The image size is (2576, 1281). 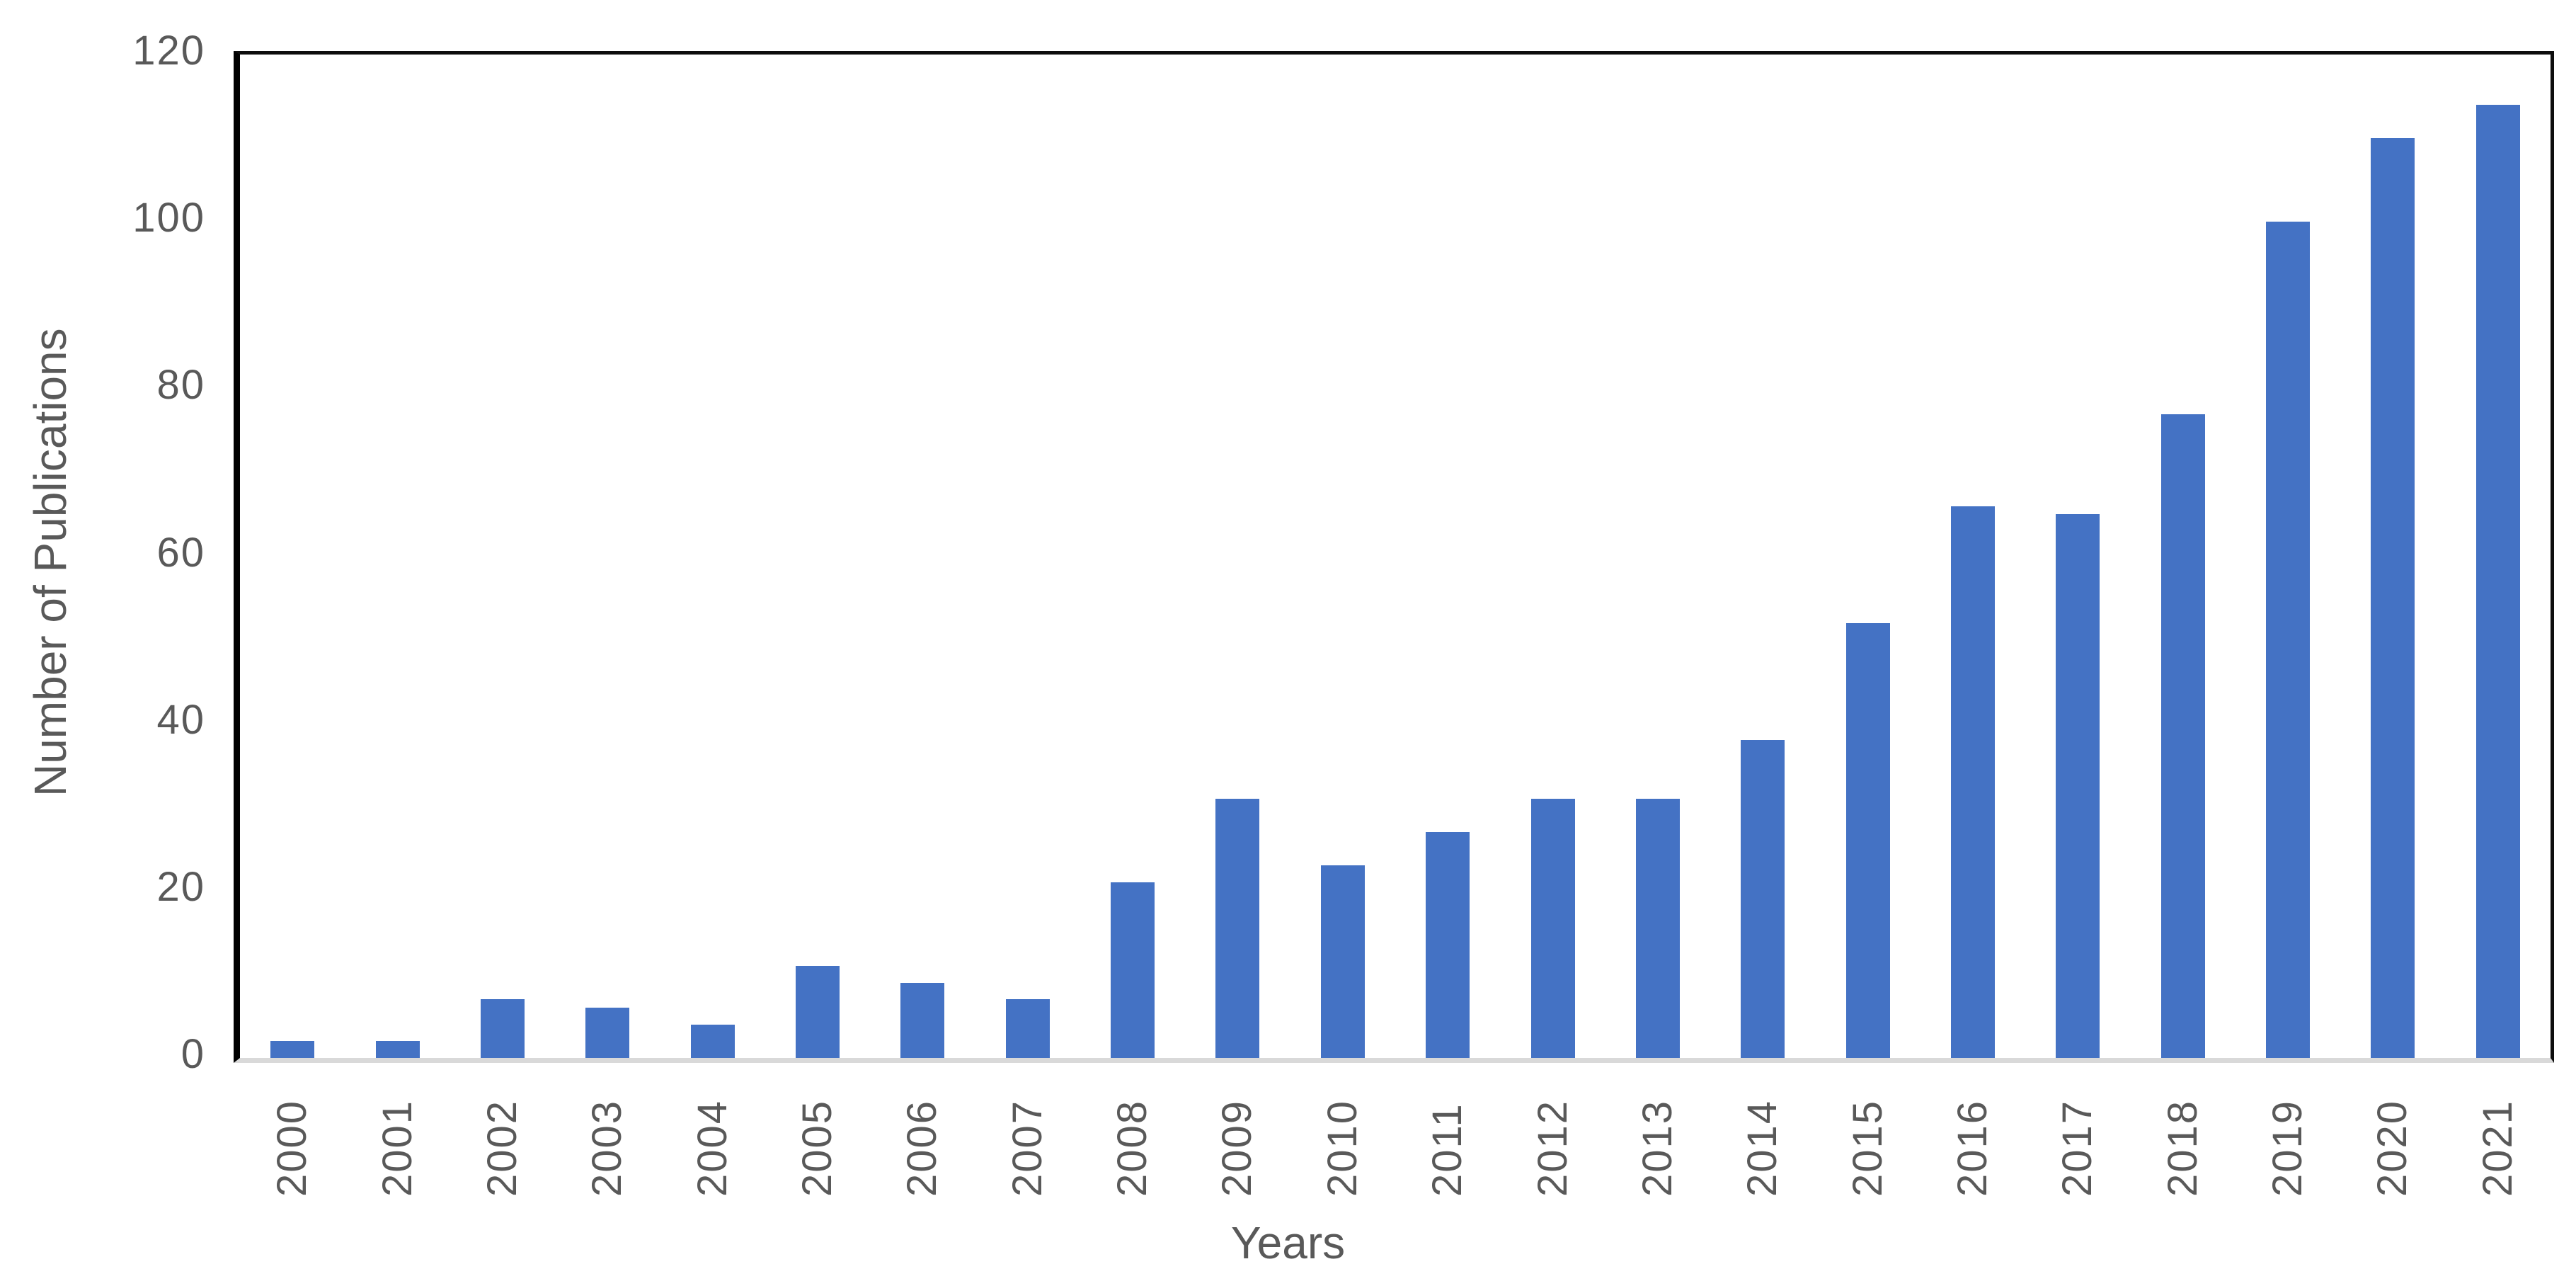 I want to click on x-tick-label-2009: 2009, so click(x=1237, y=1148).